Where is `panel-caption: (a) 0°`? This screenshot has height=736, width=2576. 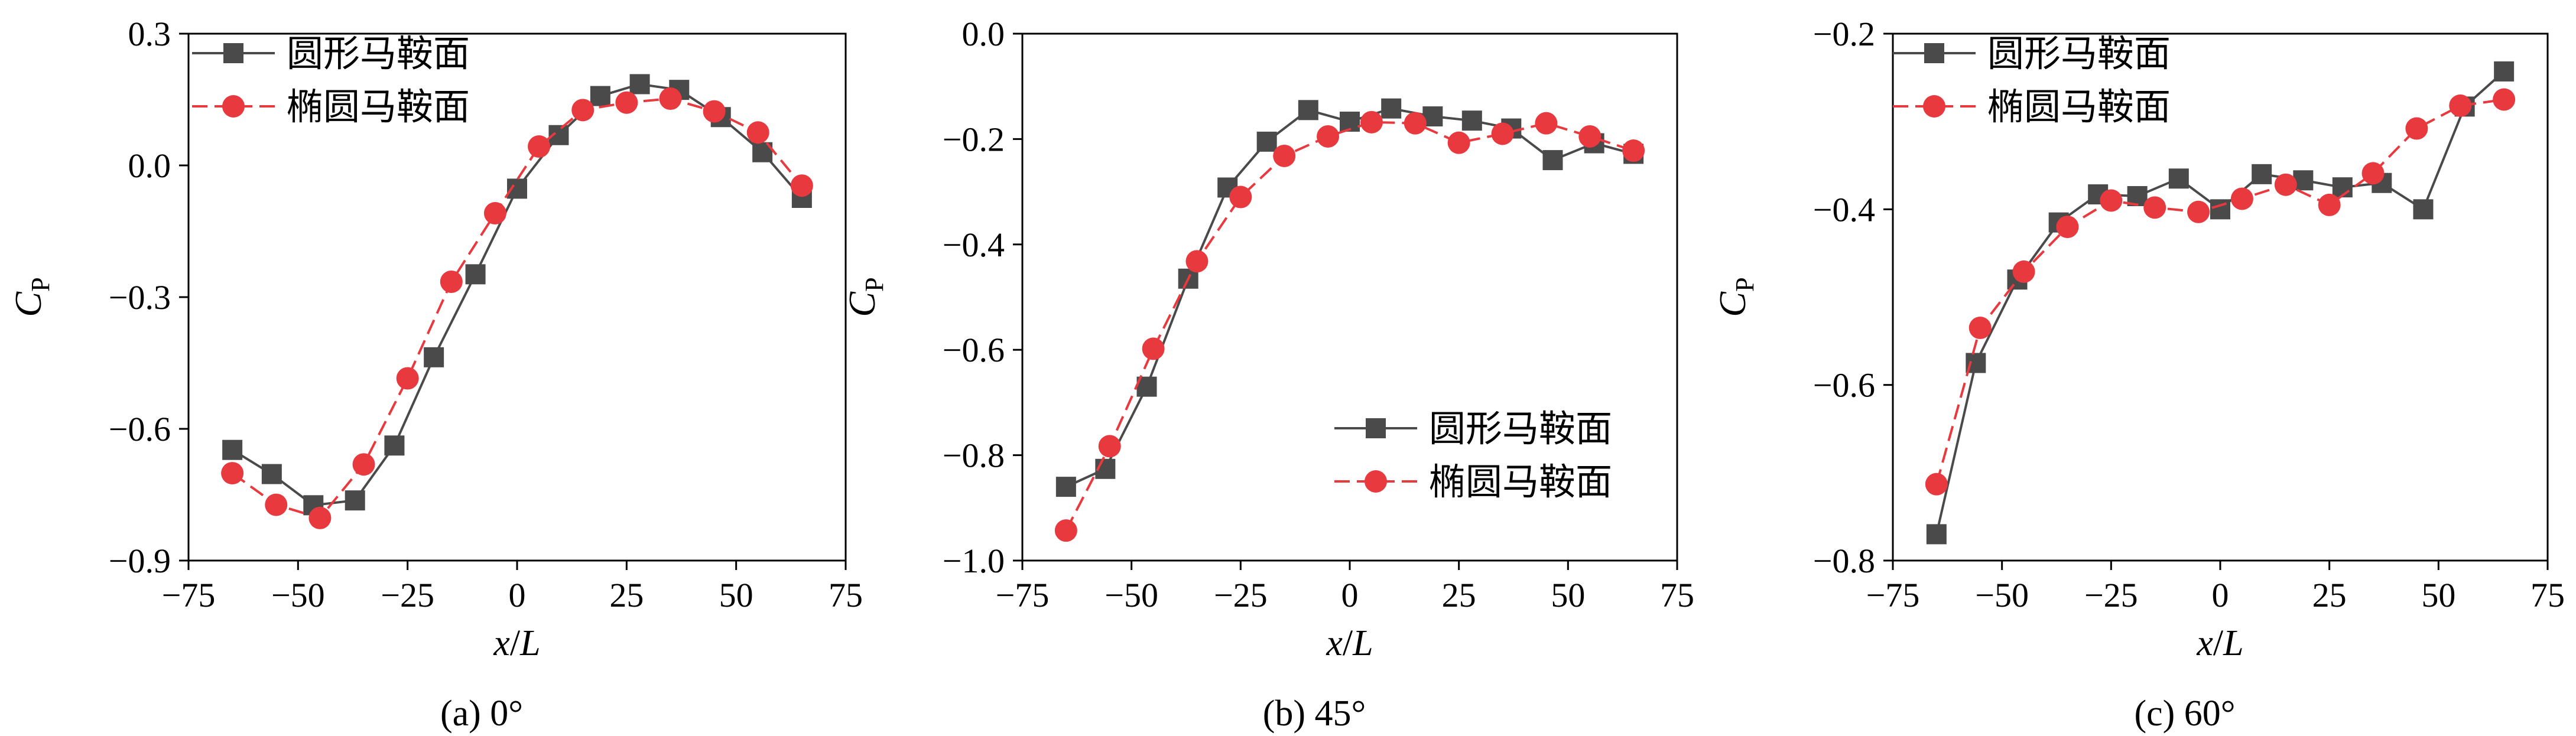
panel-caption: (a) 0° is located at coordinates (481, 713).